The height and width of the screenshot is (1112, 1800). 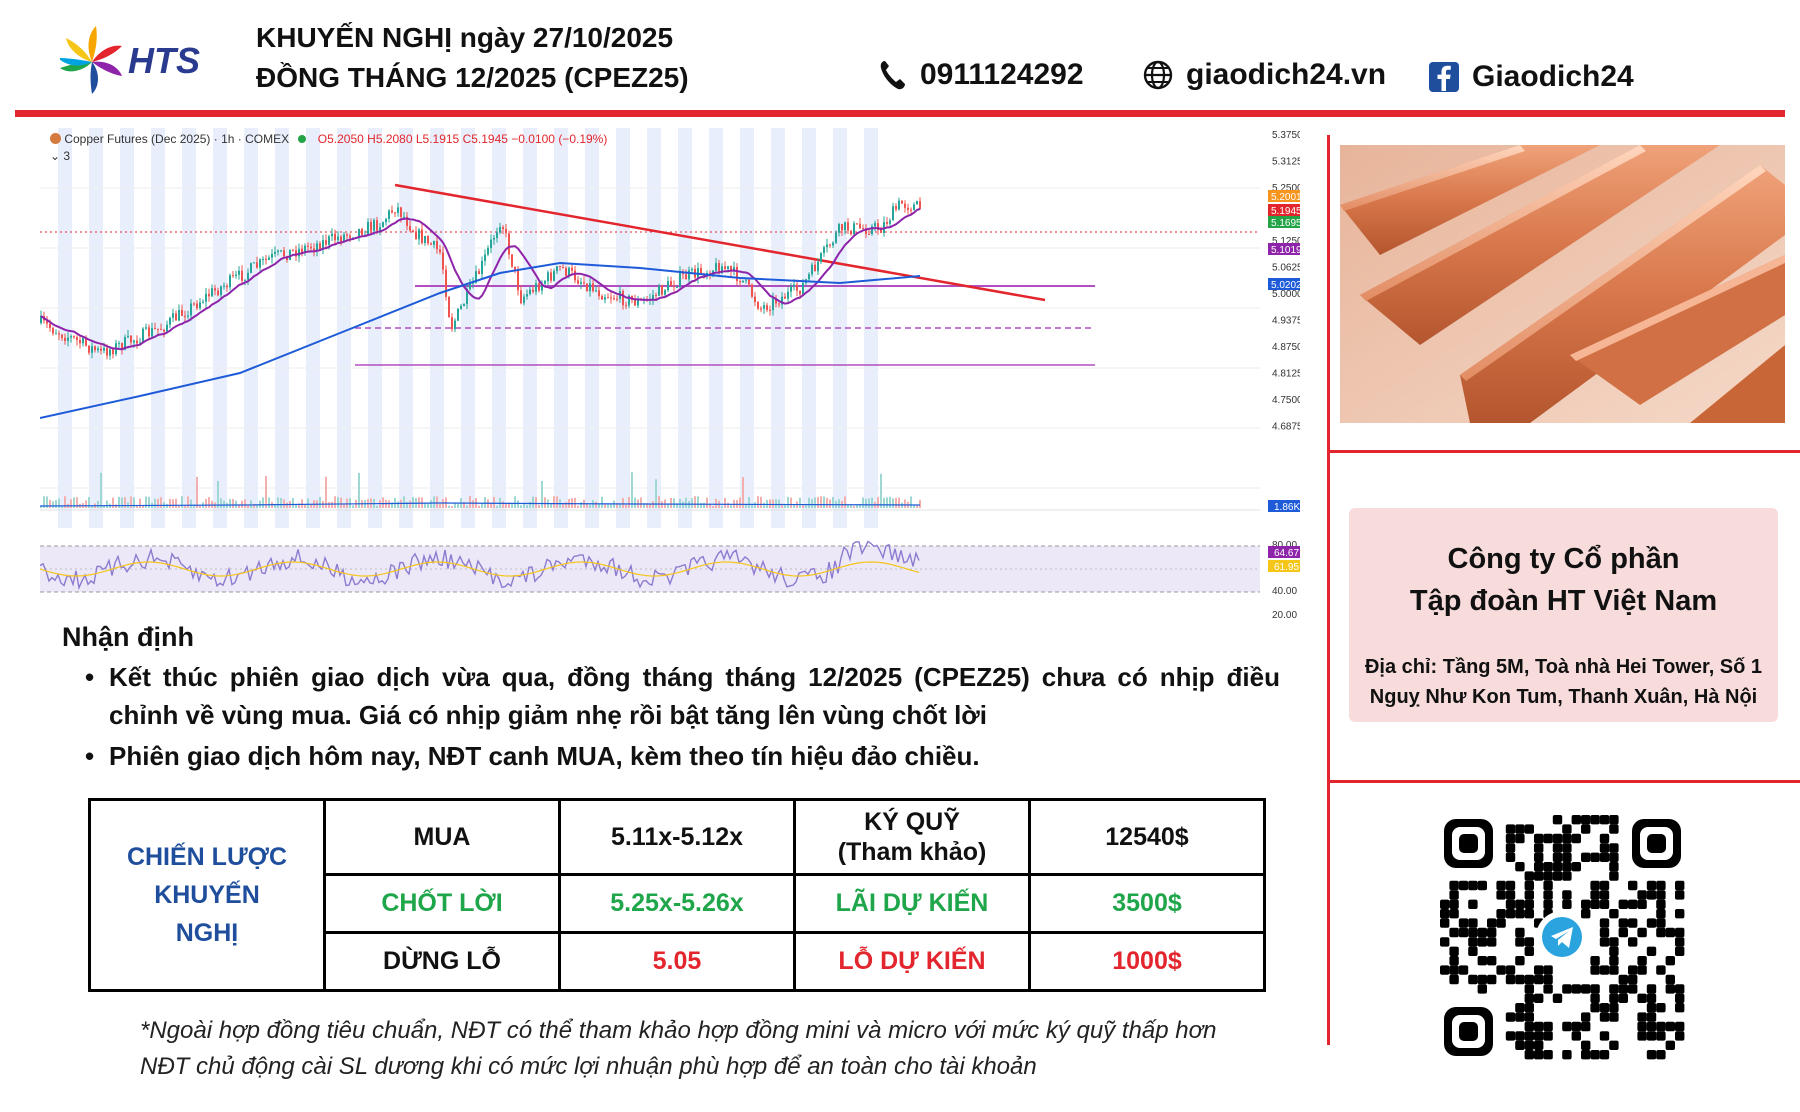 What do you see at coordinates (1002, 74) in the screenshot?
I see `phone-number: 0911124292` at bounding box center [1002, 74].